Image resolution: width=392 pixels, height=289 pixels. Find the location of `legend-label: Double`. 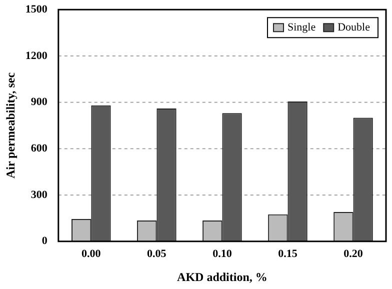

legend-label: Double is located at coordinates (354, 27).